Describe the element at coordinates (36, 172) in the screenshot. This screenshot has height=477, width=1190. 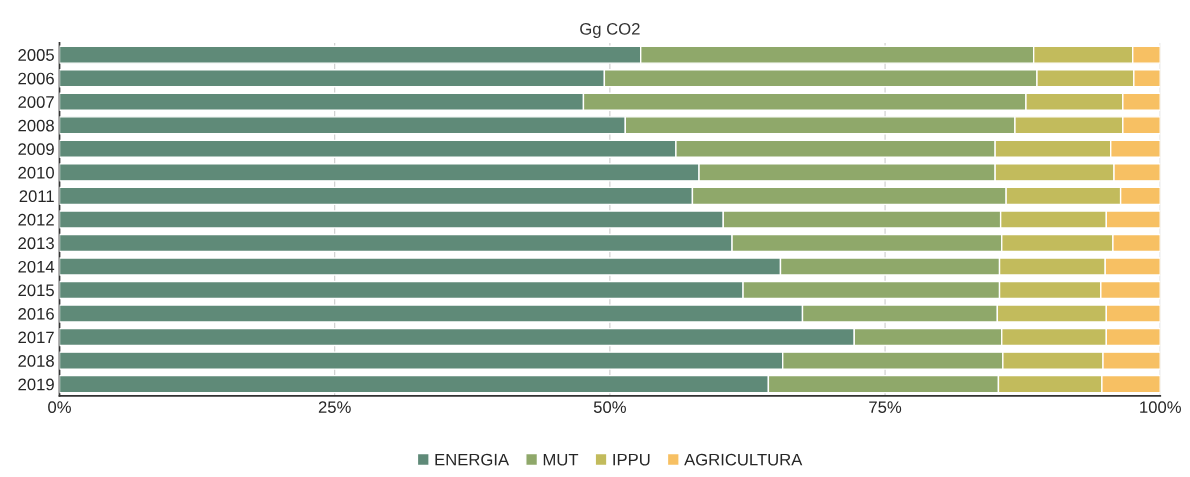
I see `y-tick-label: 2010` at that location.